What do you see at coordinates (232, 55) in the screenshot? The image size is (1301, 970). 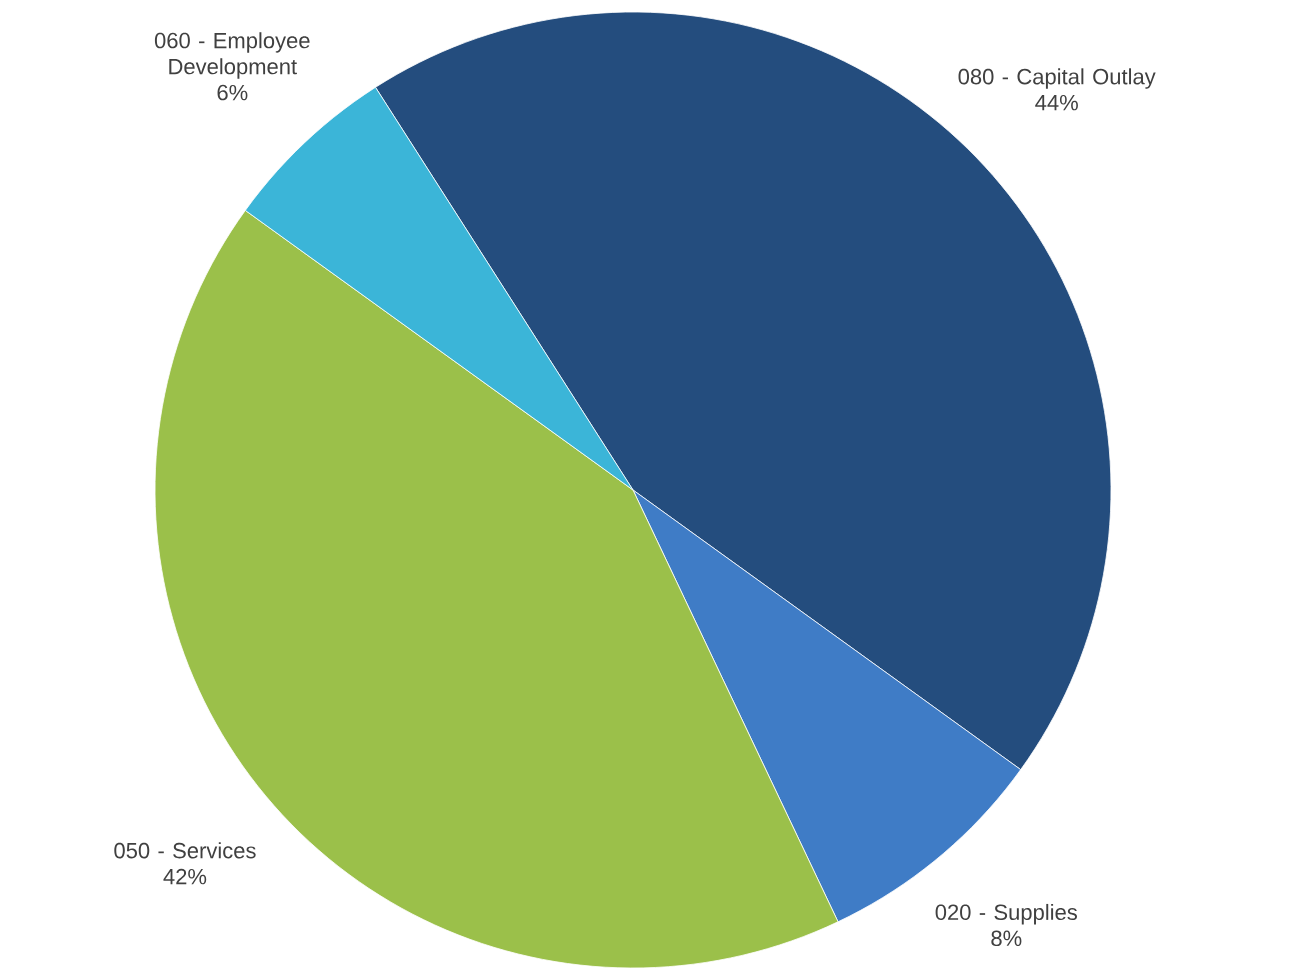 I see `slice-label: 060 - Employee Development` at bounding box center [232, 55].